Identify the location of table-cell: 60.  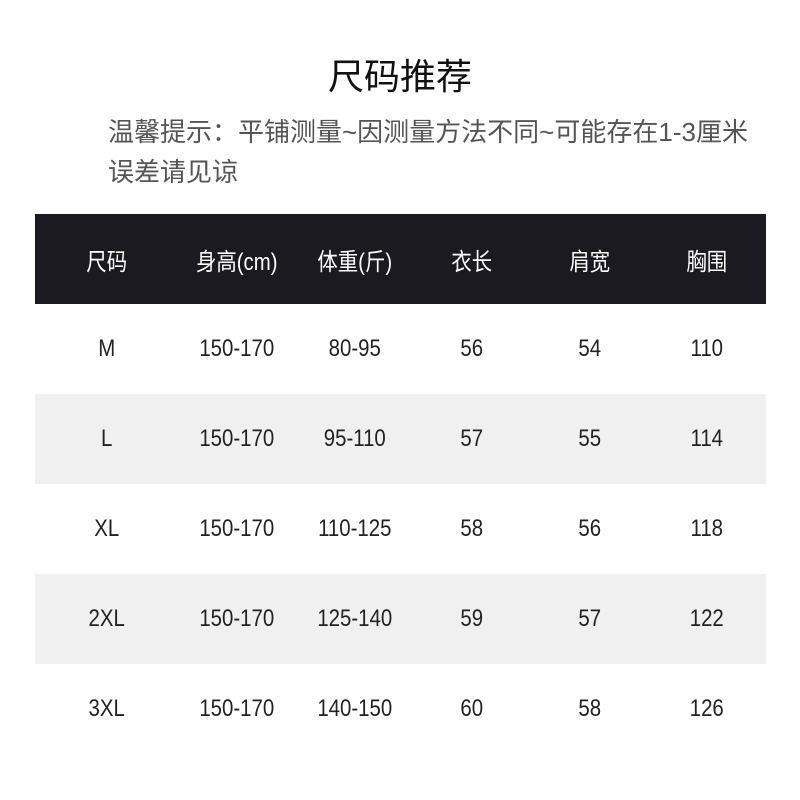
(472, 708).